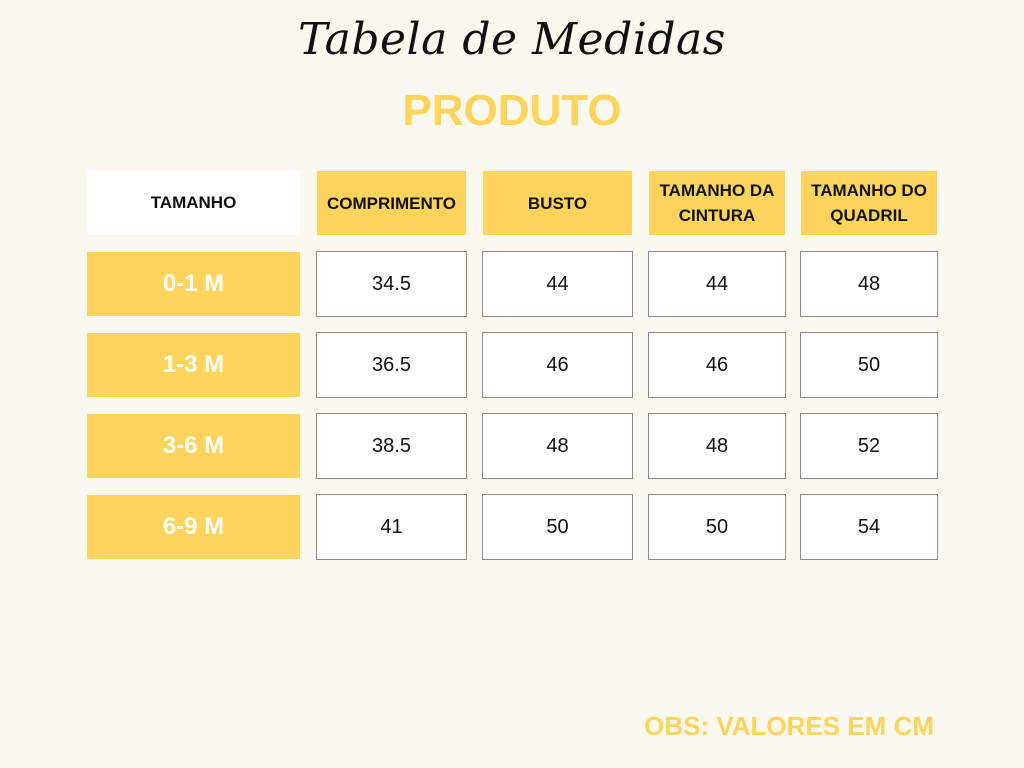  I want to click on cell-cintura: 50, so click(717, 527).